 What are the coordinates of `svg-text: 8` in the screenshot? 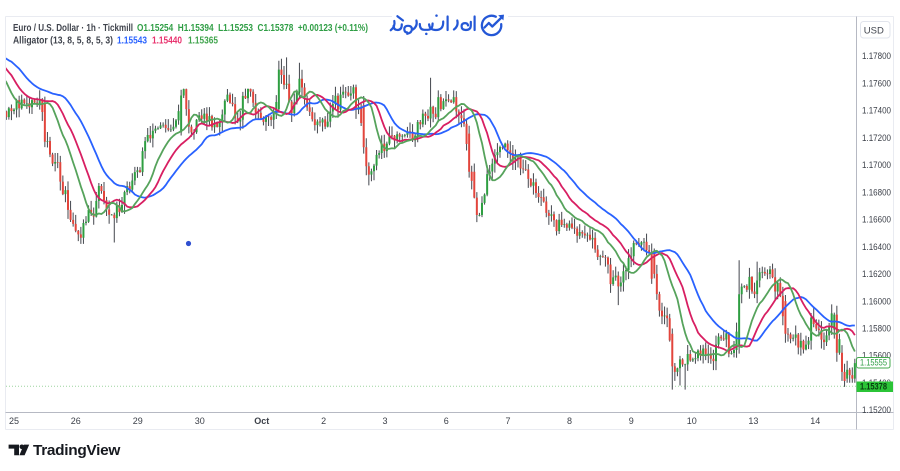 It's located at (569, 421).